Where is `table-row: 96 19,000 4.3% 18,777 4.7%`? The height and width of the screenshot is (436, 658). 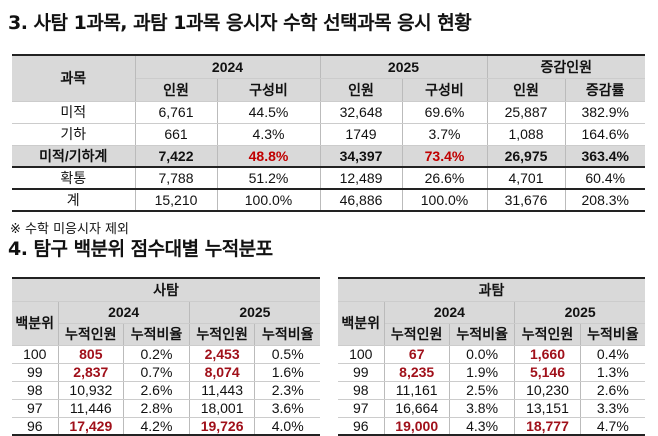 table-row: 96 19,000 4.3% 18,777 4.7% is located at coordinates (491, 426).